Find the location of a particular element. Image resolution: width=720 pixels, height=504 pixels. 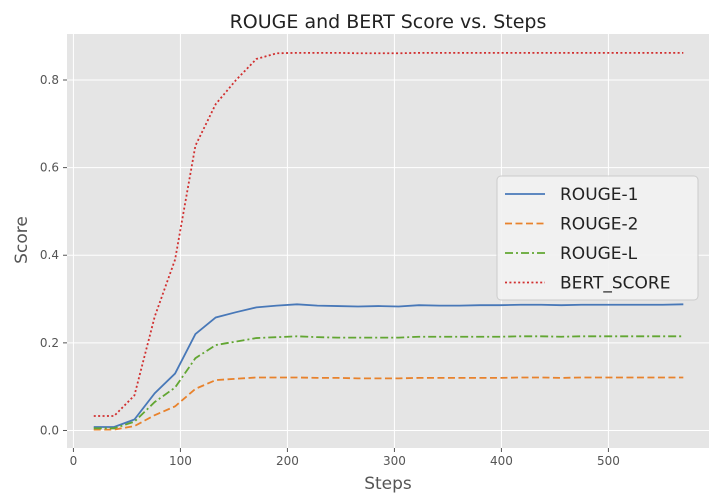

x-tick-label: 200 is located at coordinates (287, 461).